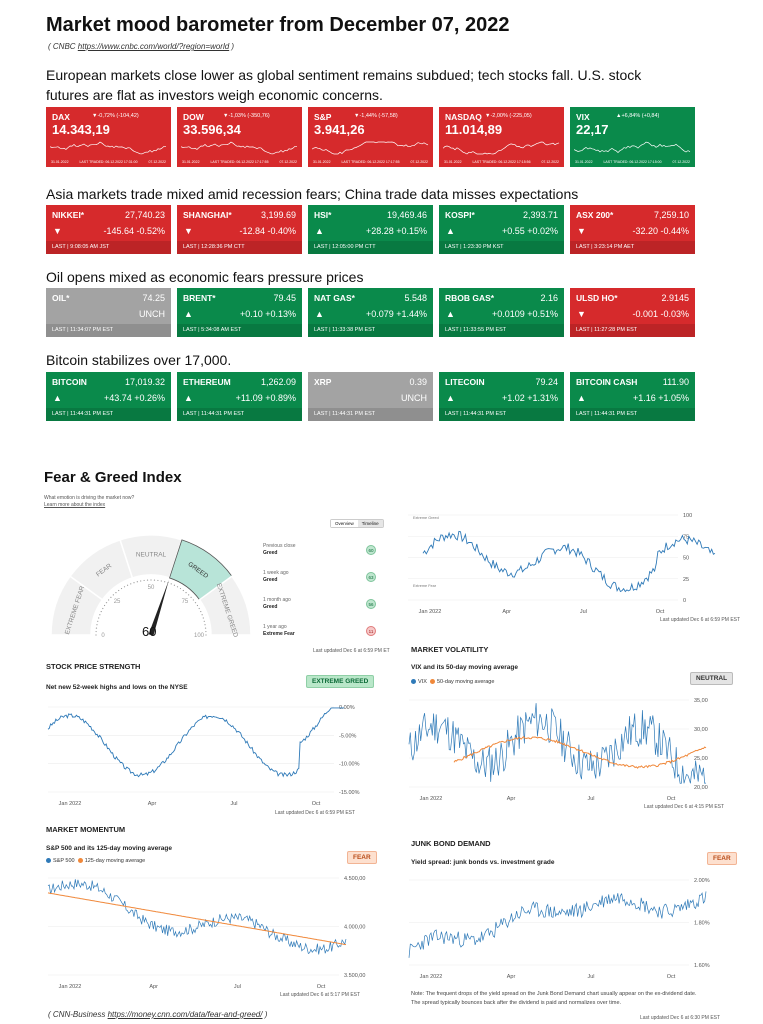 The width and height of the screenshot is (763, 1024). Describe the element at coordinates (371, 550) in the screenshot. I see `history-score: 60` at that location.